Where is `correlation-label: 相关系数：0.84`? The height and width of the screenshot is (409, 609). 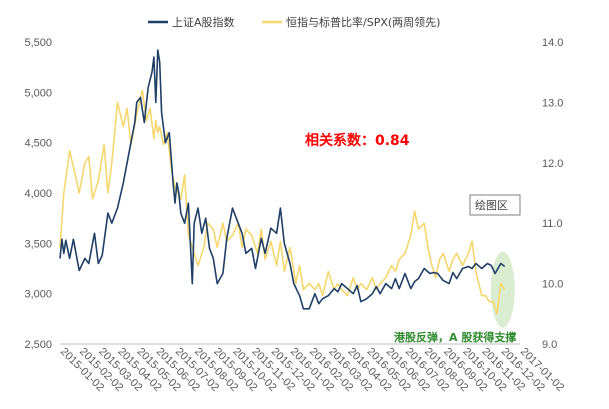 correlation-label: 相关系数：0.84 is located at coordinates (357, 140).